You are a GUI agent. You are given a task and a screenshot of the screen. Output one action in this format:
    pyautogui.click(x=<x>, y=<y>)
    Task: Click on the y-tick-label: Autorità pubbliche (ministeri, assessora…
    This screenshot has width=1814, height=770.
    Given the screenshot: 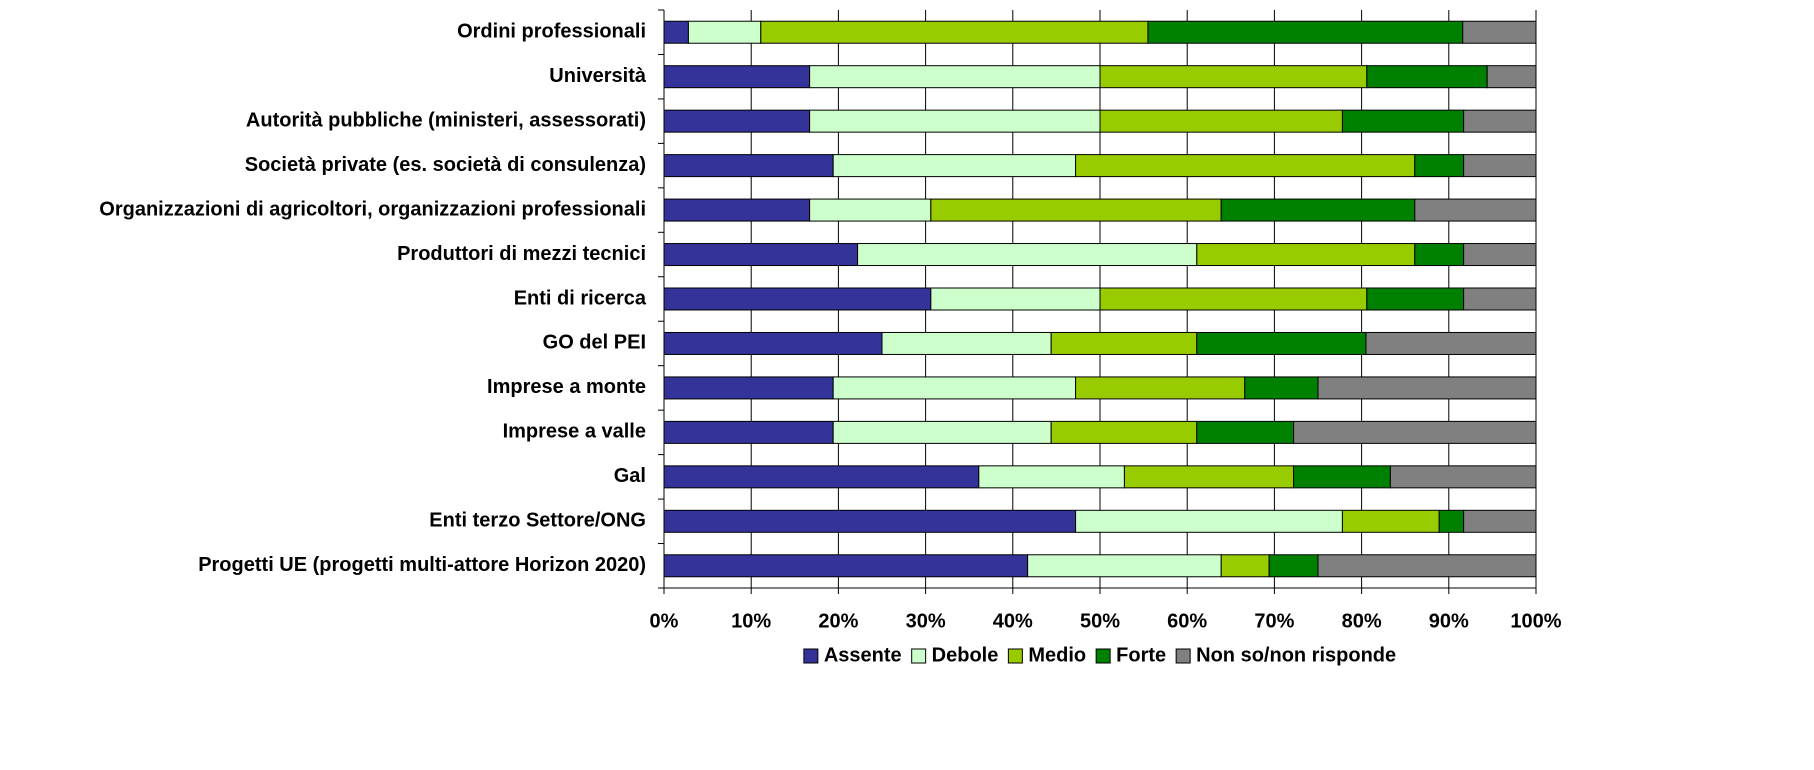 What is the action you would take?
    pyautogui.click(x=446, y=120)
    